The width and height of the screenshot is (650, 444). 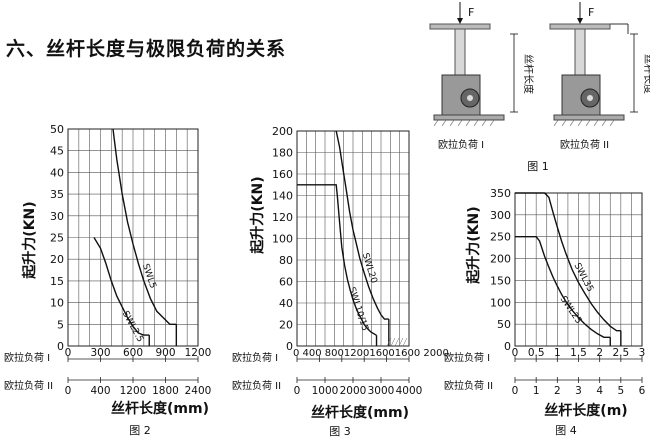 I want to click on y-tick-label: 15, so click(x=57, y=281).